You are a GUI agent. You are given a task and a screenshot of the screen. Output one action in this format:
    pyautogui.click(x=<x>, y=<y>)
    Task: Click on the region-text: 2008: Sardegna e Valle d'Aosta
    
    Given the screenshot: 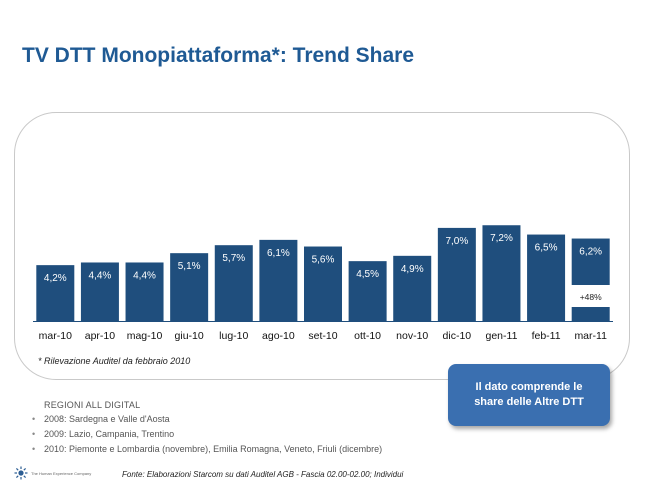 What is the action you would take?
    pyautogui.click(x=107, y=419)
    